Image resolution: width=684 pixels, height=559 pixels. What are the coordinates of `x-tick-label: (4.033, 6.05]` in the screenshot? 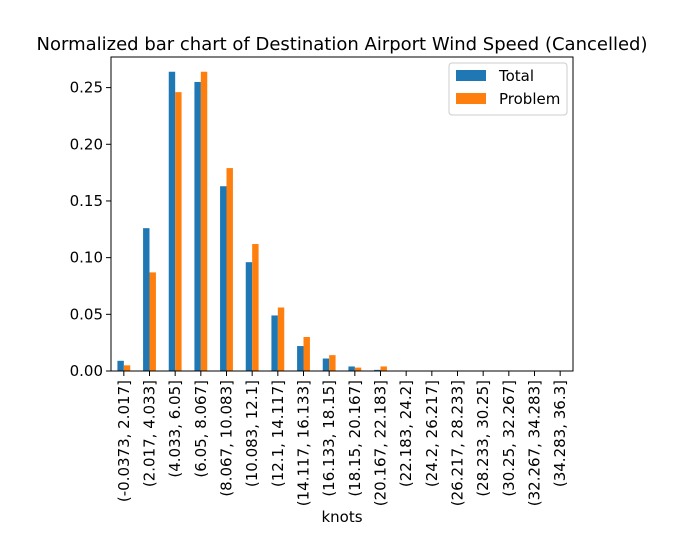 It's located at (175, 429).